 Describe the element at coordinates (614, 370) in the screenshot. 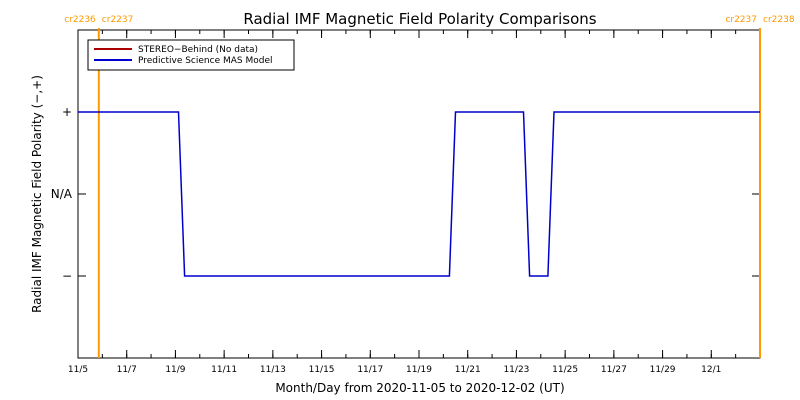

I see `x-tick-label: 11/27` at that location.